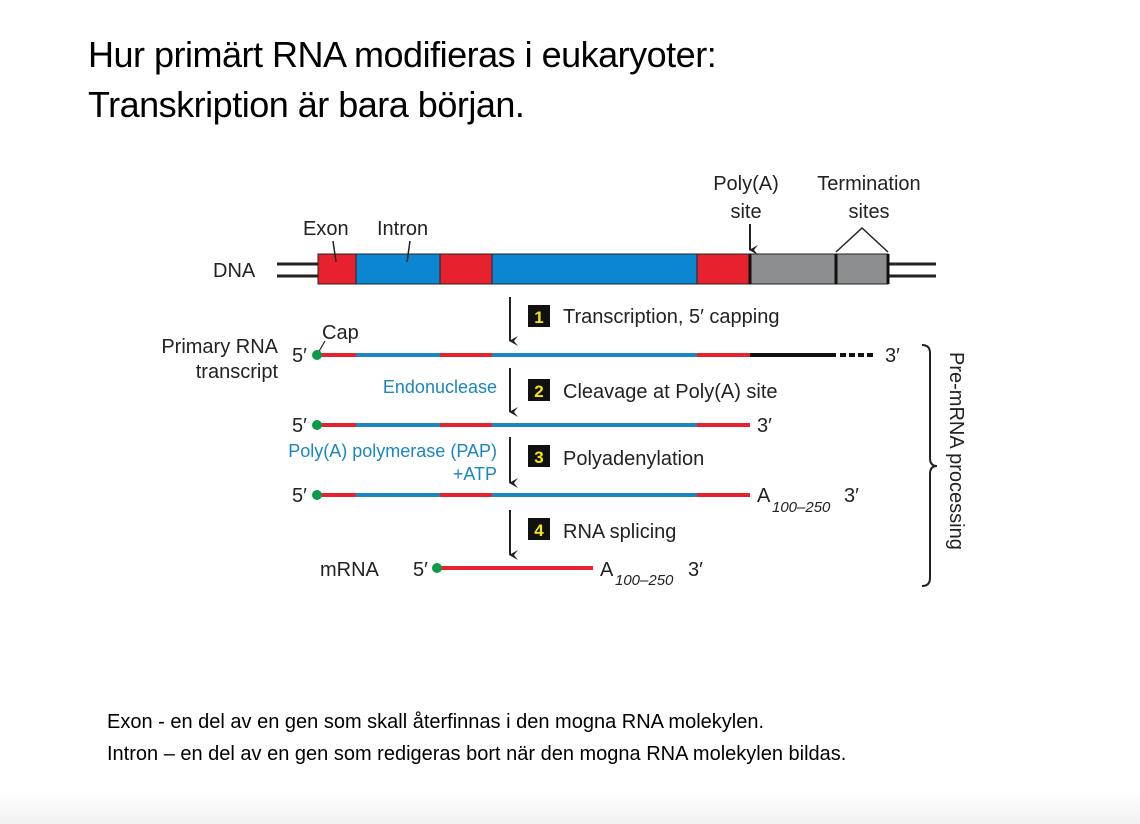  Describe the element at coordinates (326, 229) in the screenshot. I see `exon-label: Exon` at that location.